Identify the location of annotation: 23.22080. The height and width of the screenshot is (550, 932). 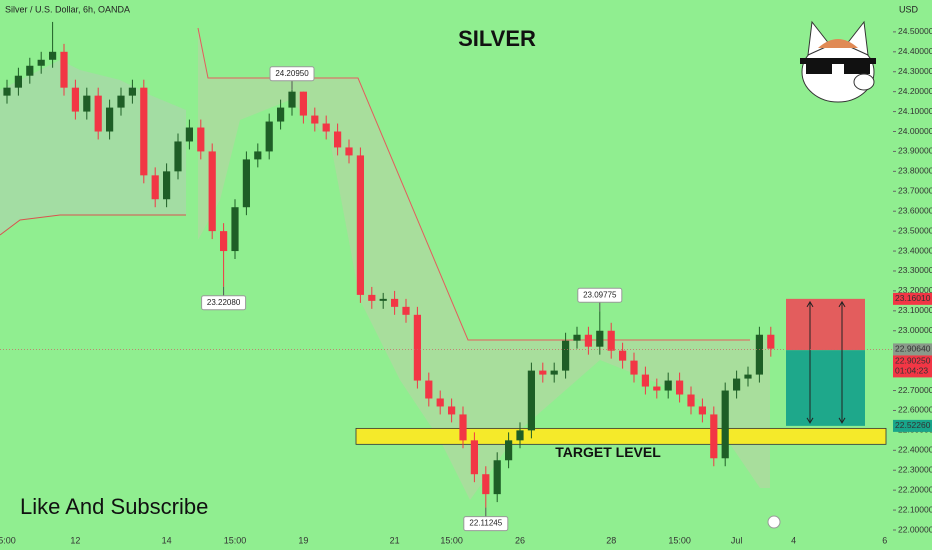
(224, 302).